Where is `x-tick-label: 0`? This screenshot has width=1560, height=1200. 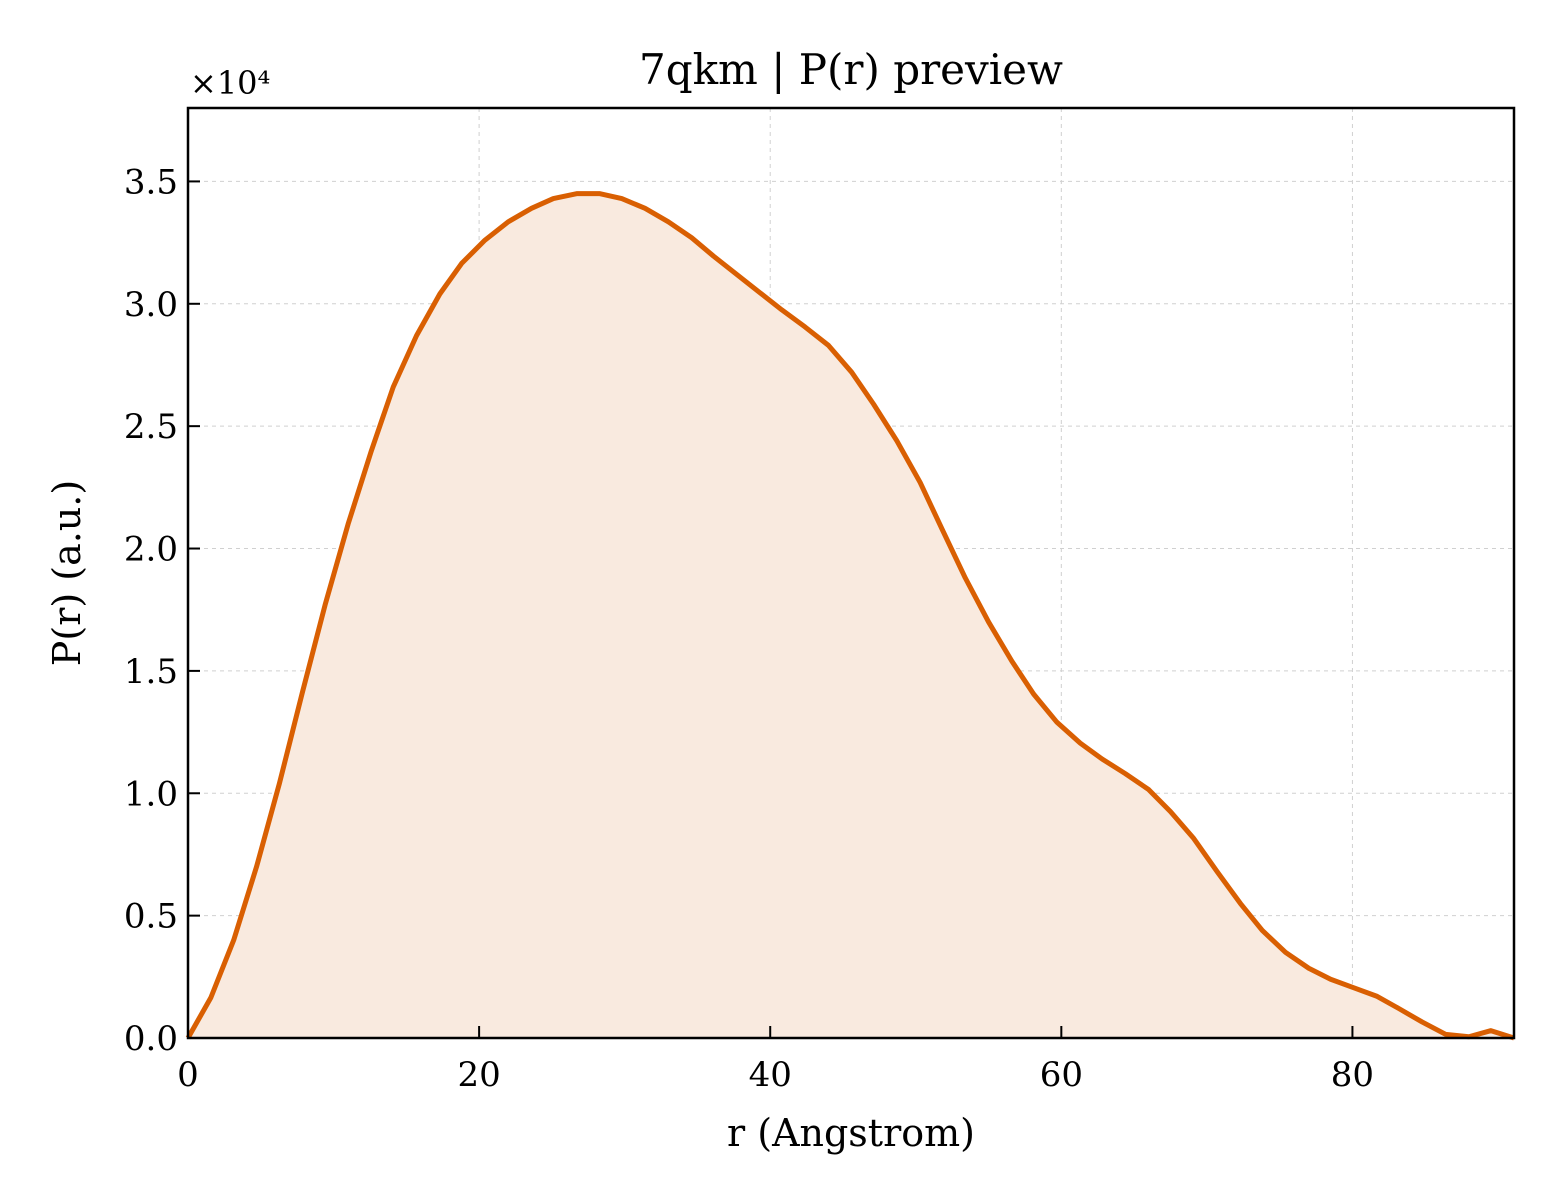
x-tick-label: 0 is located at coordinates (188, 1075).